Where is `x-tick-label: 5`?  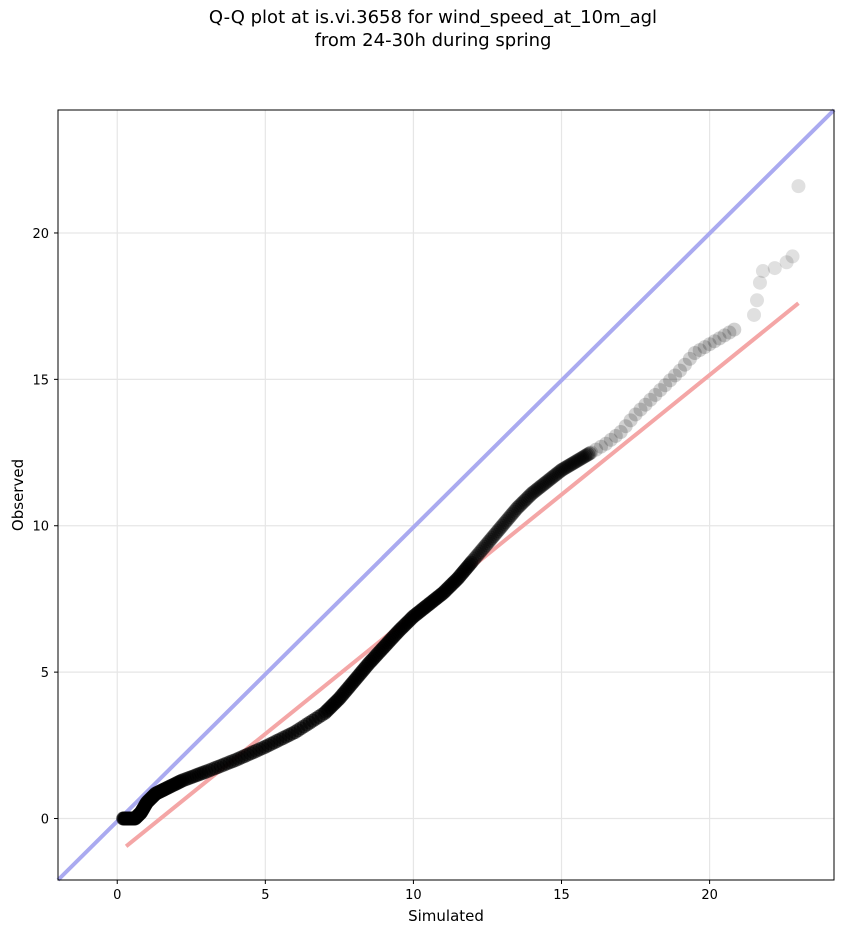 x-tick-label: 5 is located at coordinates (265, 895).